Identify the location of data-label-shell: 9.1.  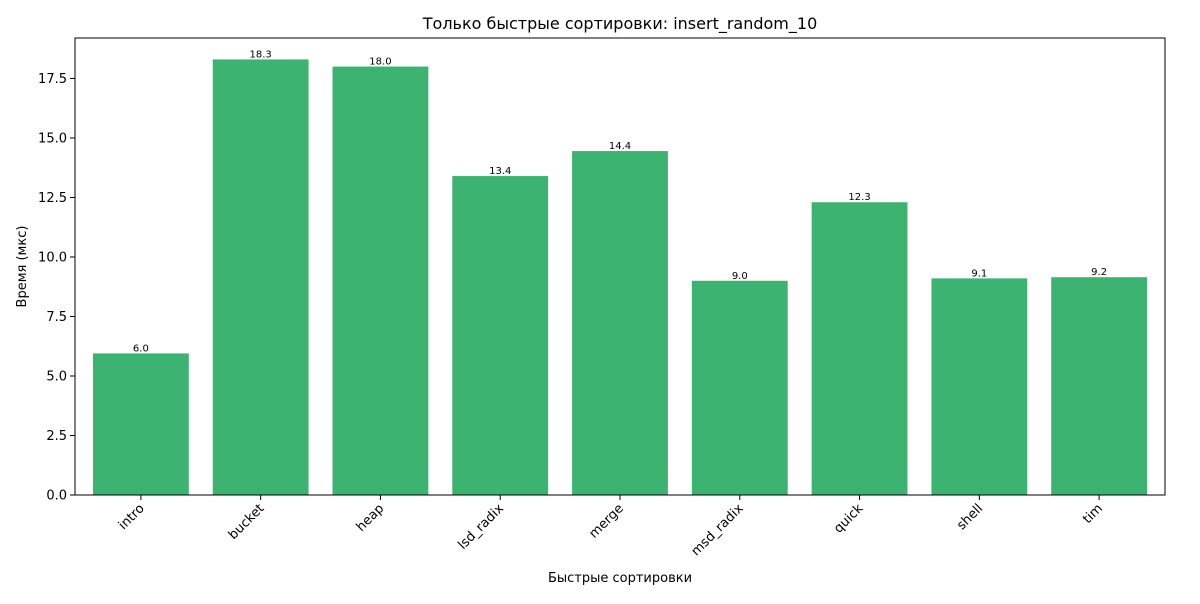
(979, 273).